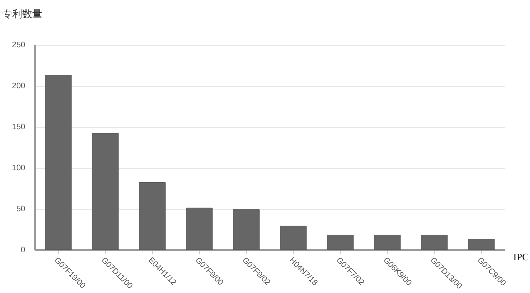 Image resolution: width=530 pixels, height=293 pixels. I want to click on y-tick-label: 250, so click(19, 45).